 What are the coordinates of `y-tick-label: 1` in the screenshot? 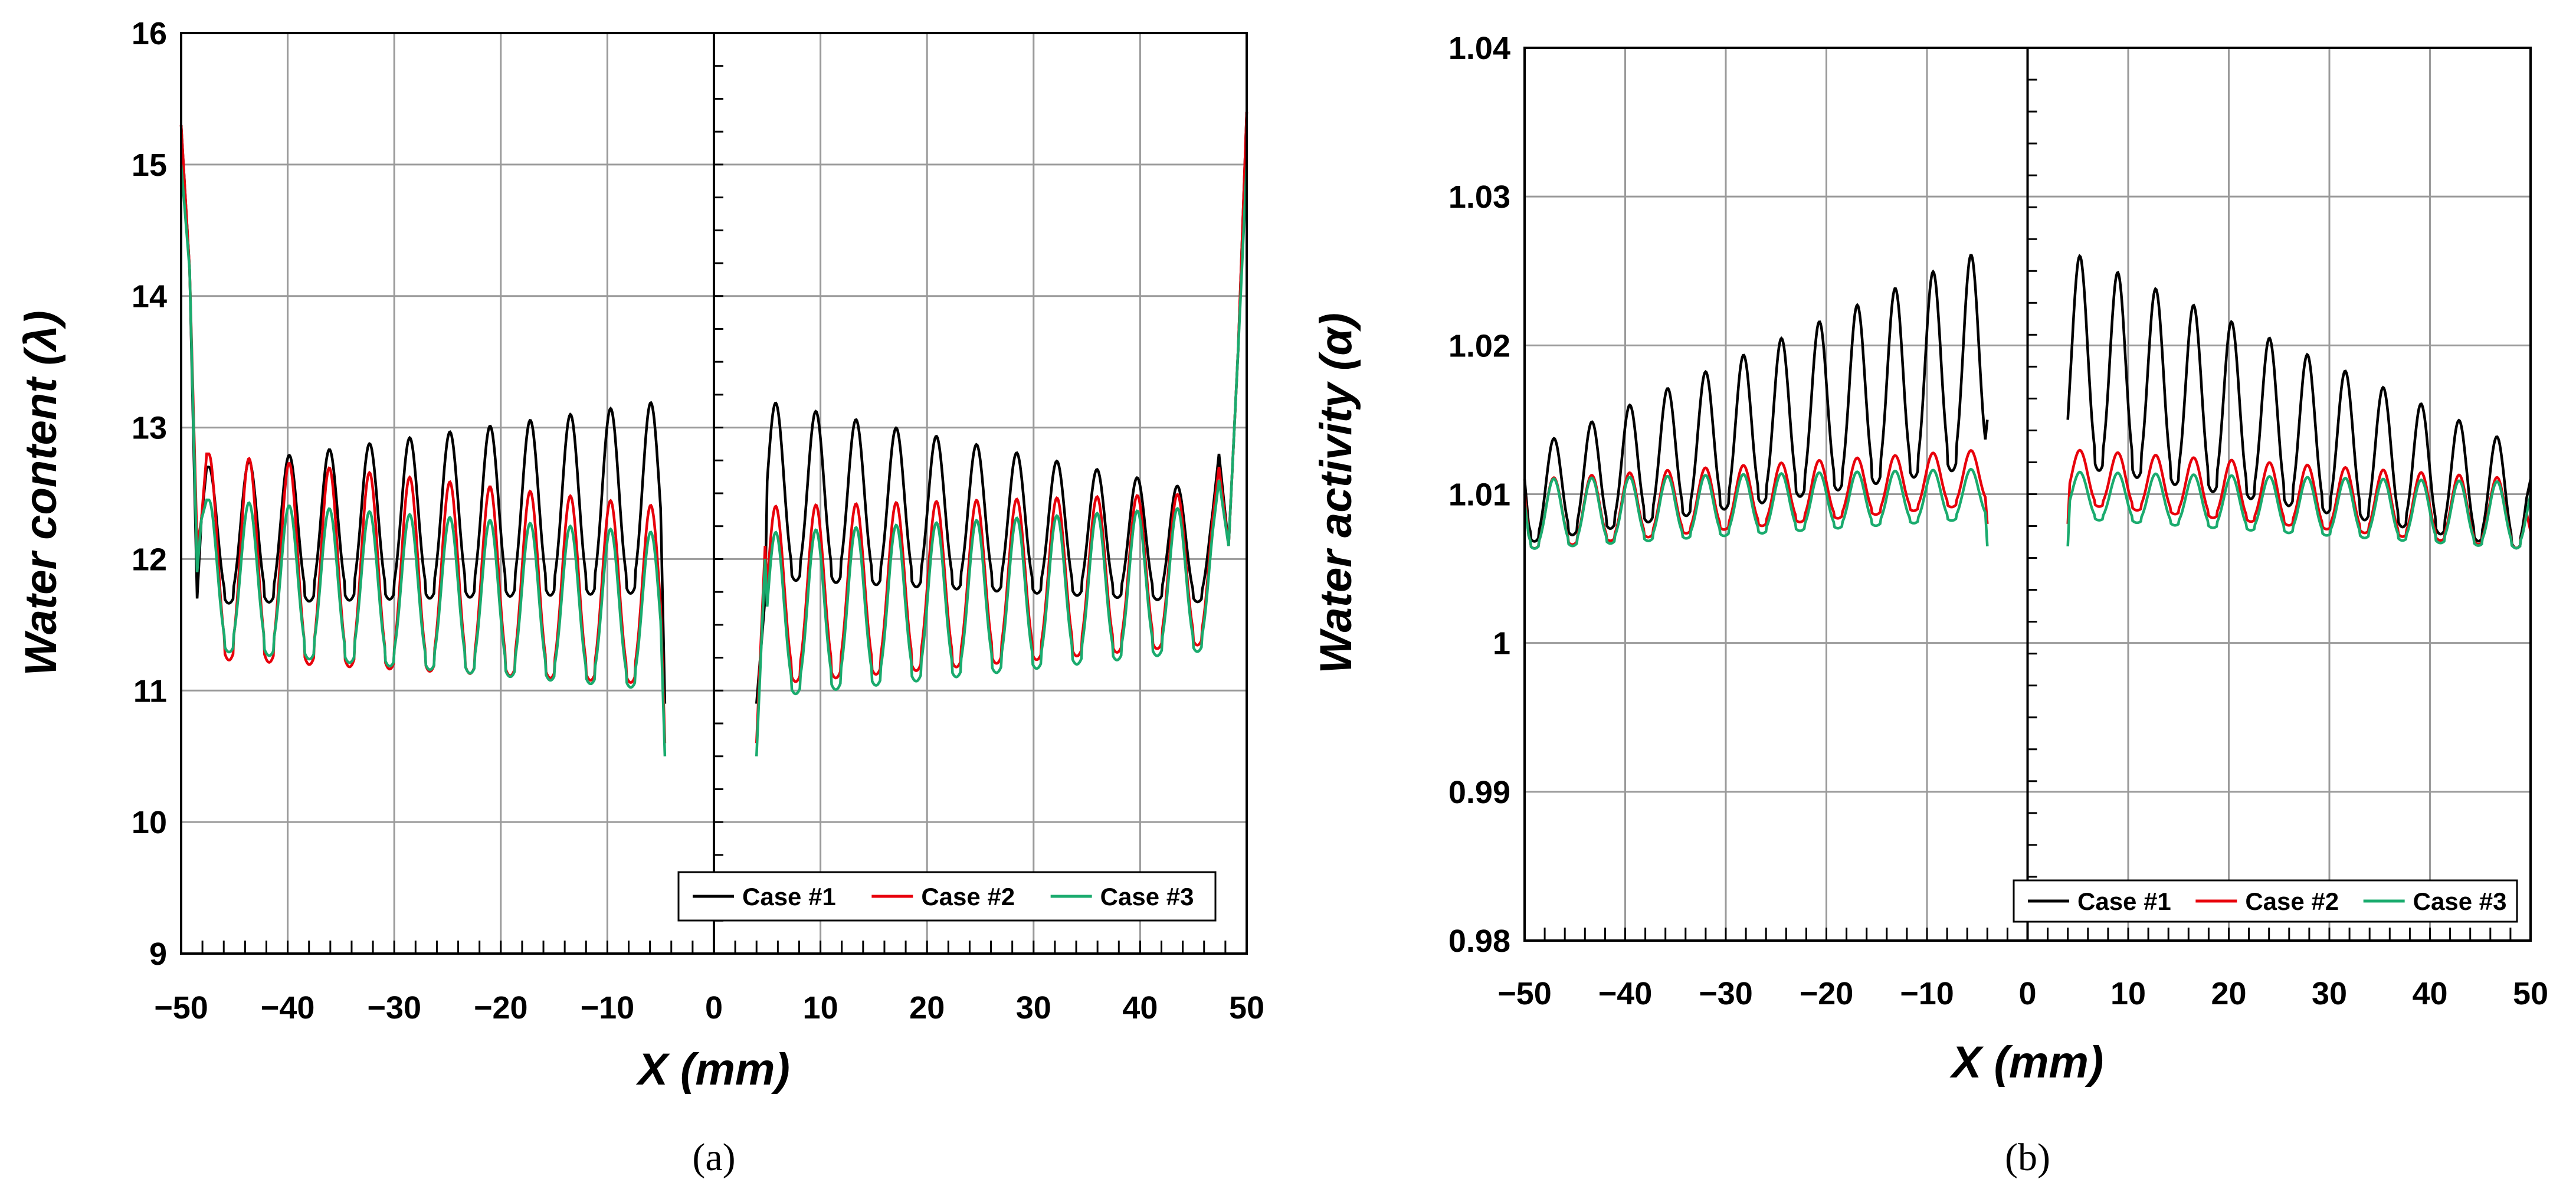 It's located at (1501, 643).